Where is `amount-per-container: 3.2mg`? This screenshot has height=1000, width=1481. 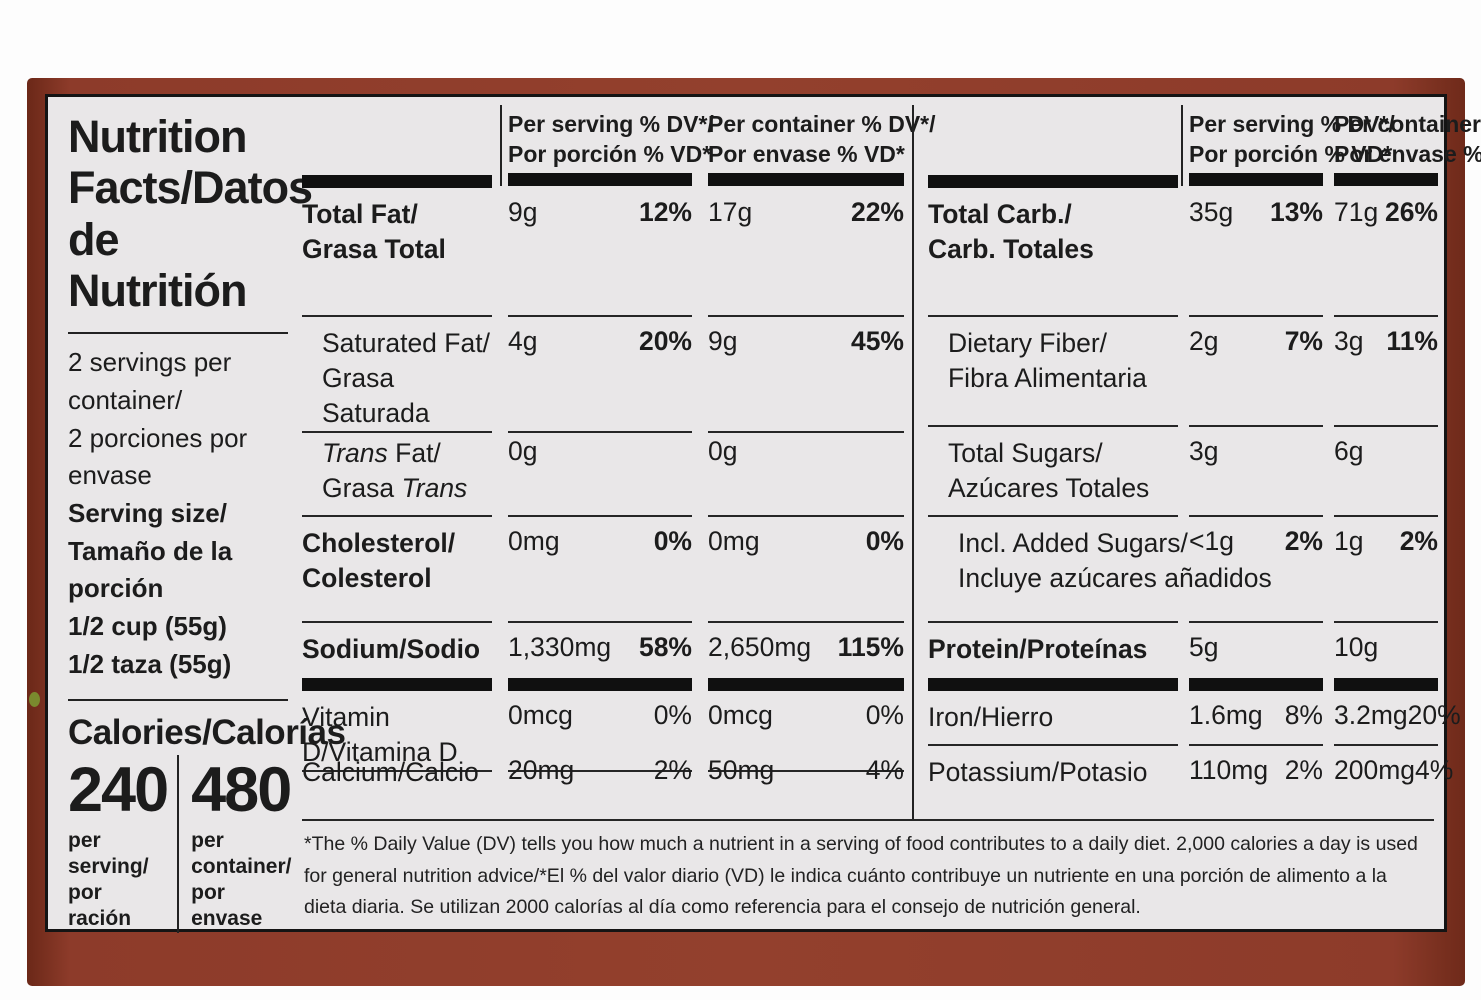
amount-per-container: 3.2mg is located at coordinates (1371, 715).